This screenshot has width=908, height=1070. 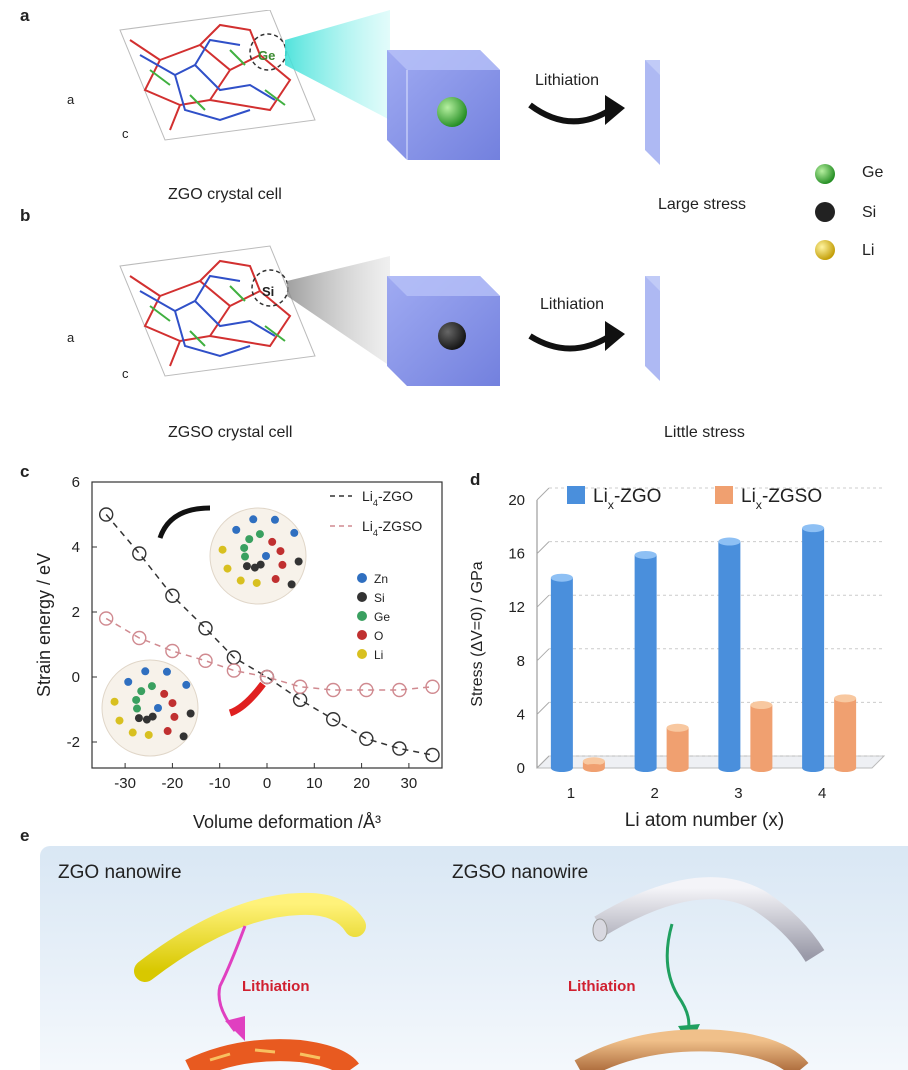 I want to click on panel-d-letter: d, so click(x=475, y=479).